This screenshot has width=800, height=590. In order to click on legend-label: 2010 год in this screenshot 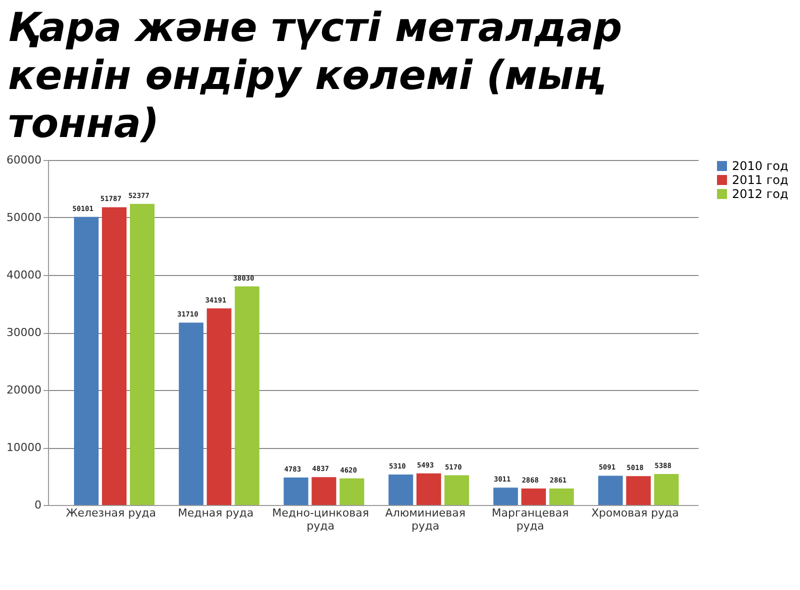, I will do `click(760, 166)`.